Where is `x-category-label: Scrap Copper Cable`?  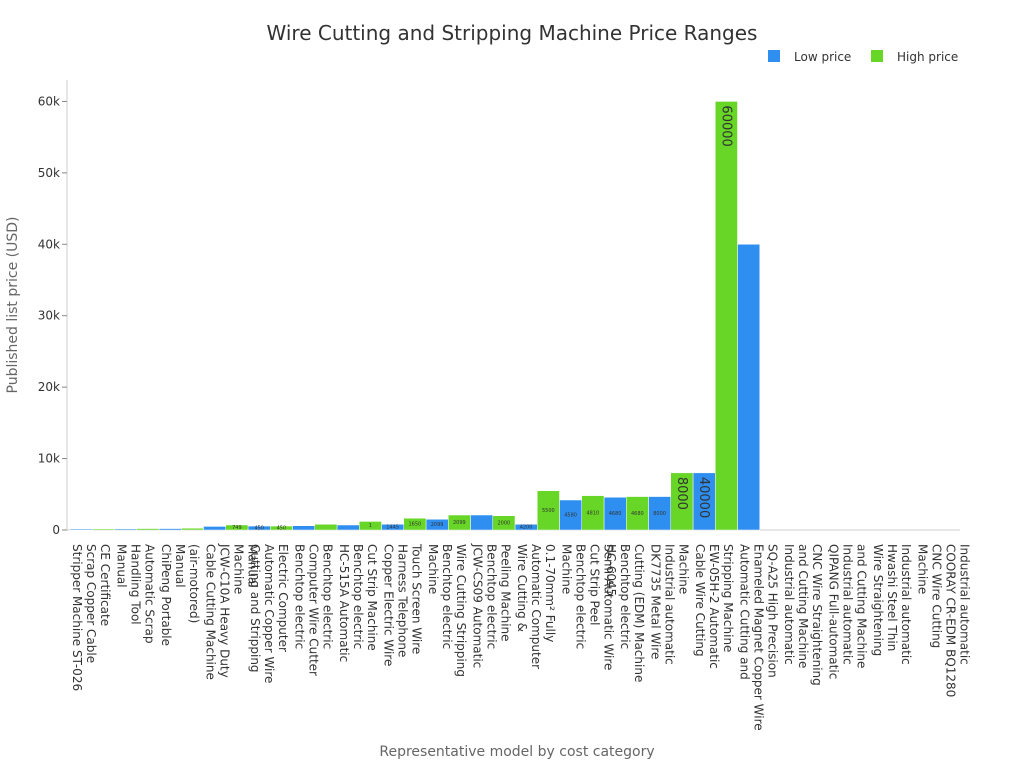
x-category-label: Scrap Copper Cable is located at coordinates (91, 603).